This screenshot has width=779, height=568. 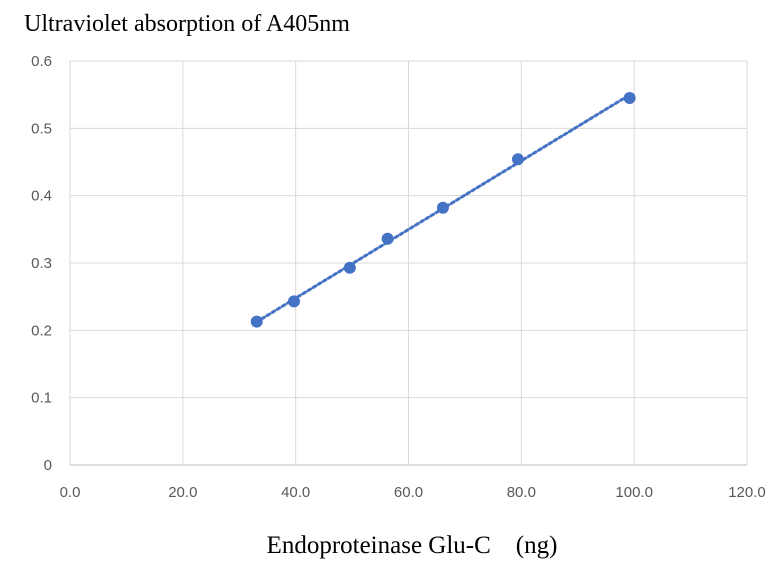 What do you see at coordinates (41, 61) in the screenshot?
I see `y-tick-label: 0.6` at bounding box center [41, 61].